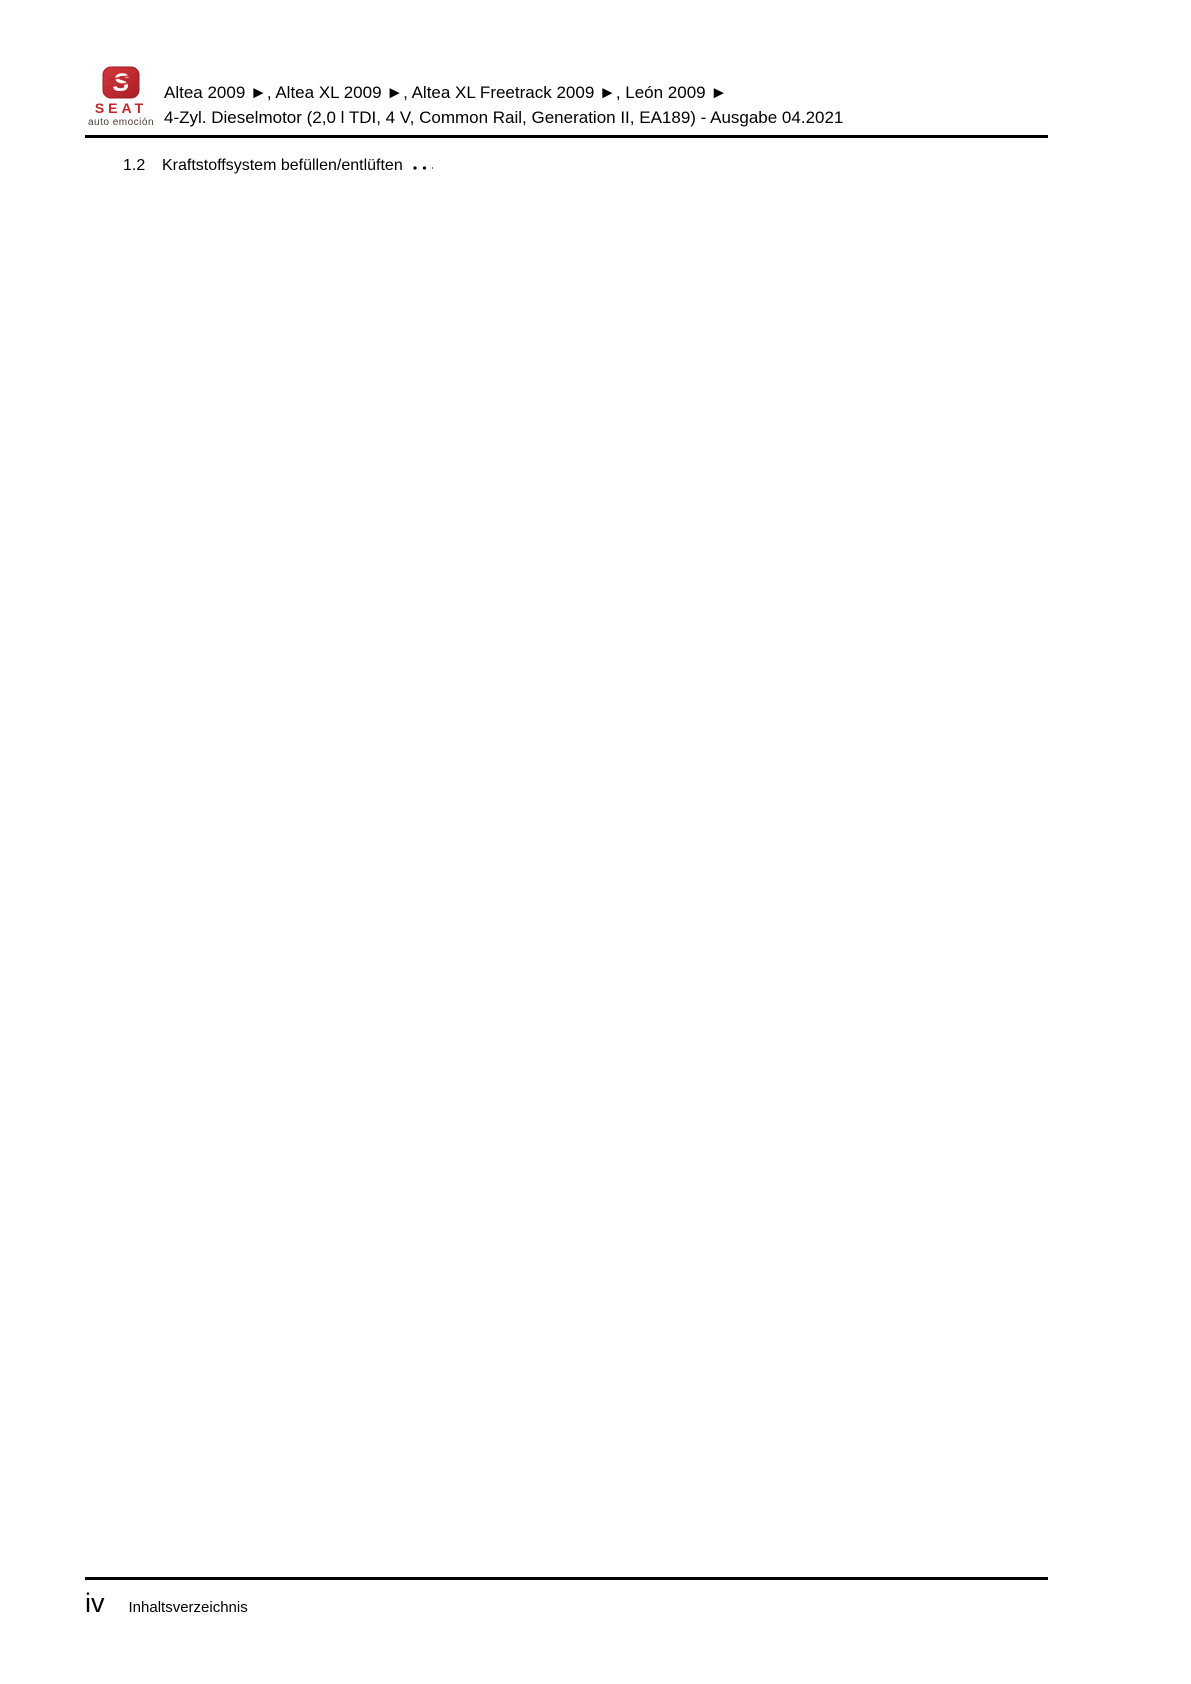 This screenshot has height=1684, width=1191. Describe the element at coordinates (95, 1603) in the screenshot. I see `footer-page-number: iv` at that location.